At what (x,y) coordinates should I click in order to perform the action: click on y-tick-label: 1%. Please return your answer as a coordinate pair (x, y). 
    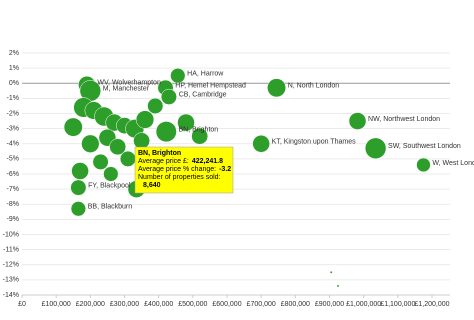
    Looking at the image, I should click on (14, 68).